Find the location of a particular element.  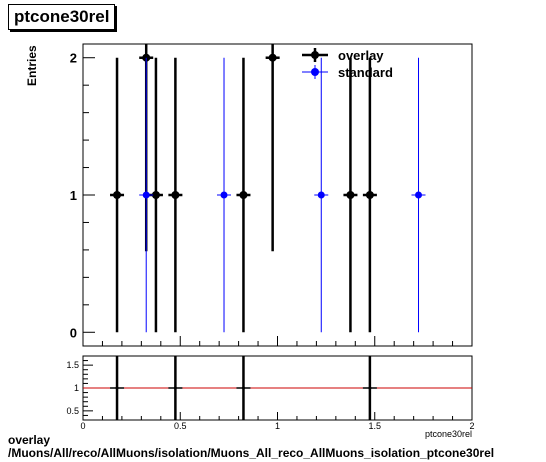

ratio-x-tick-label: 1.5 is located at coordinates (374, 426).